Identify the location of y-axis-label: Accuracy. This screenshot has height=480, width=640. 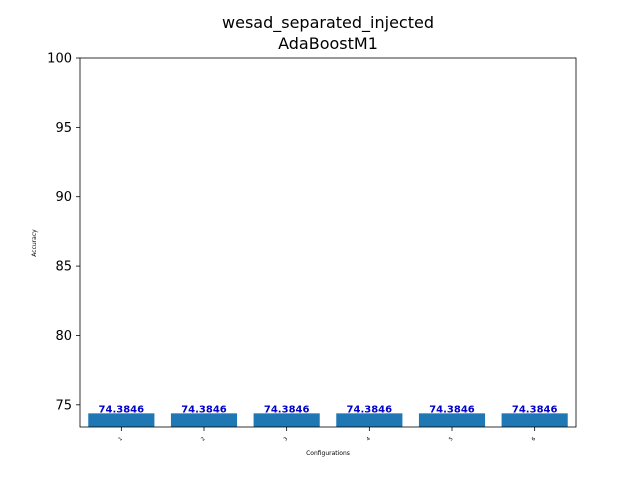
(34, 243).